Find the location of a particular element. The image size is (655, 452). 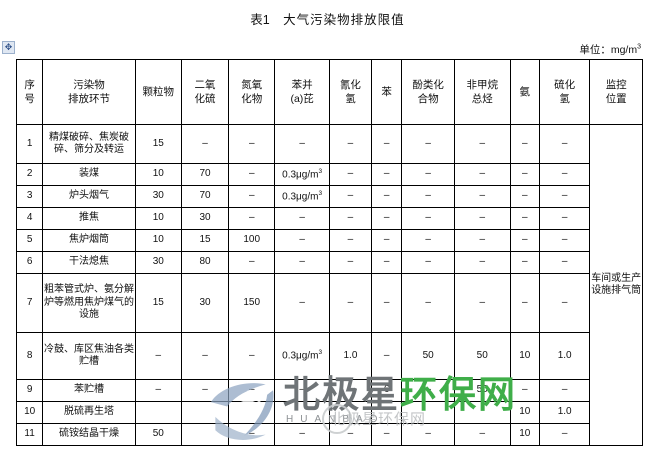

header-nmhc-l2: 总烃 is located at coordinates (482, 99).